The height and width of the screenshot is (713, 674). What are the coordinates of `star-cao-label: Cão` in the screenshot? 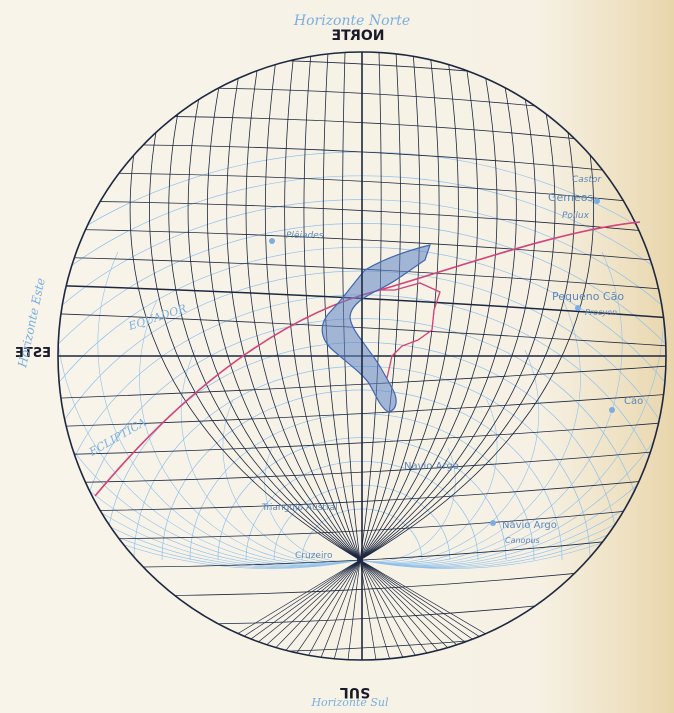 It's located at (633, 401).